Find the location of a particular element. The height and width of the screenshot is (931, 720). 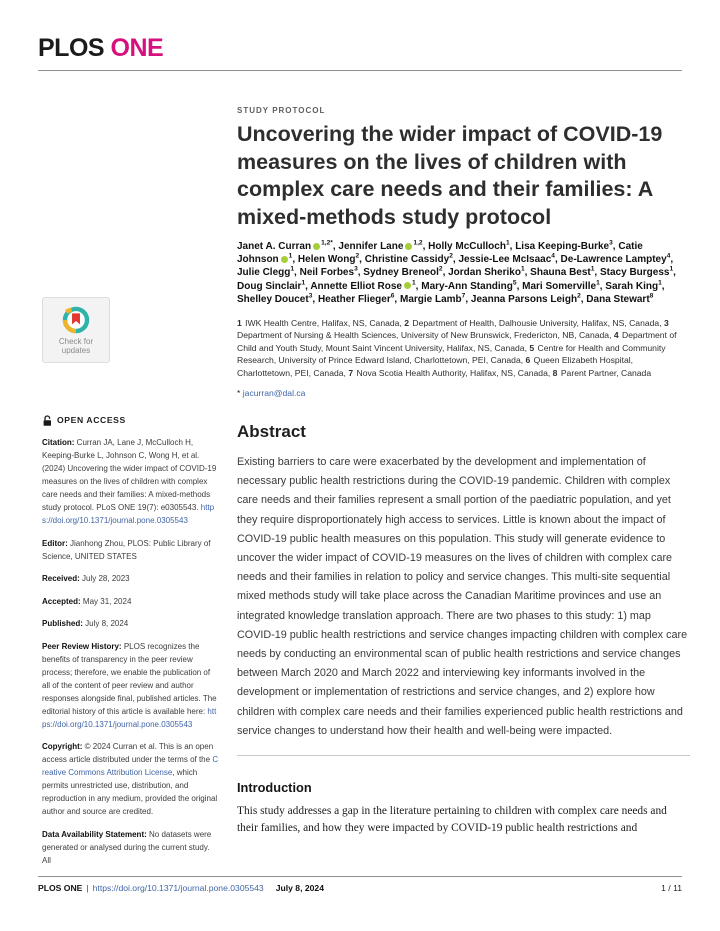

crossmark-icon is located at coordinates (76, 320).